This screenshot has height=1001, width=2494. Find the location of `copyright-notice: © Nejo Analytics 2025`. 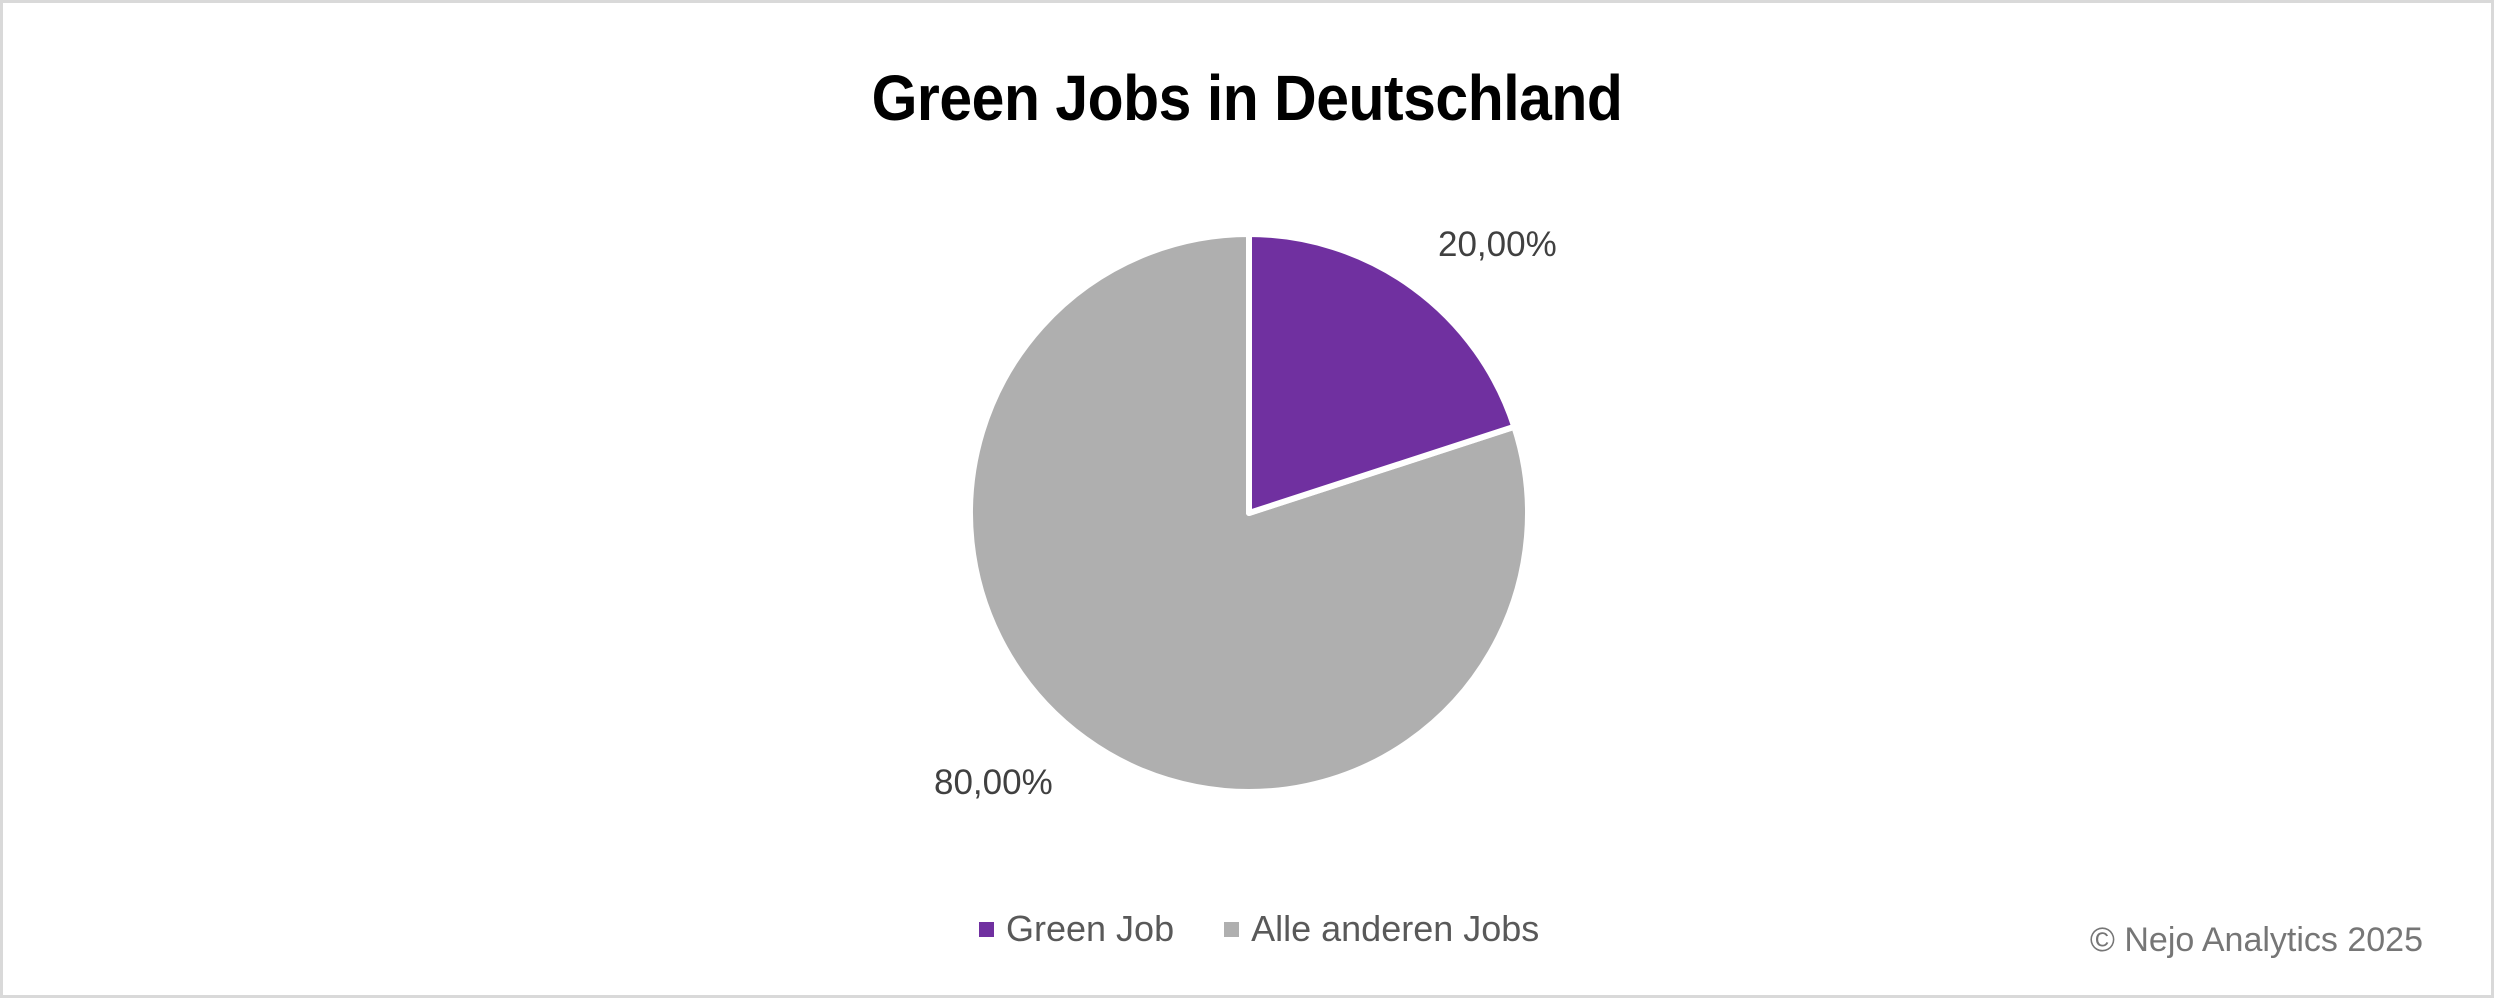

copyright-notice: © Nejo Analytics 2025 is located at coordinates (2256, 940).